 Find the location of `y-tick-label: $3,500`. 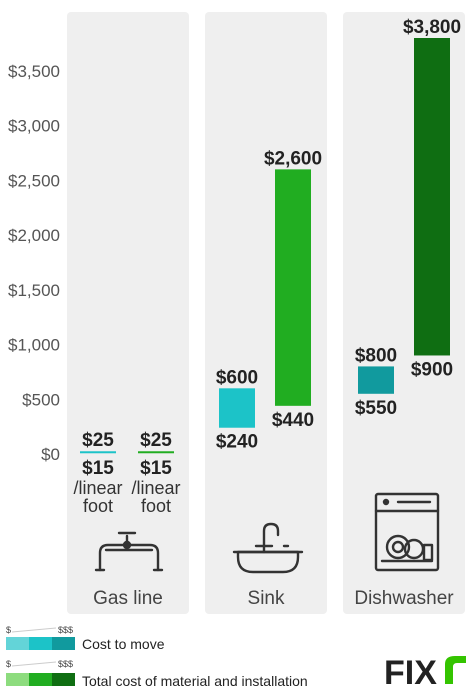

y-tick-label: $3,500 is located at coordinates (34, 71).